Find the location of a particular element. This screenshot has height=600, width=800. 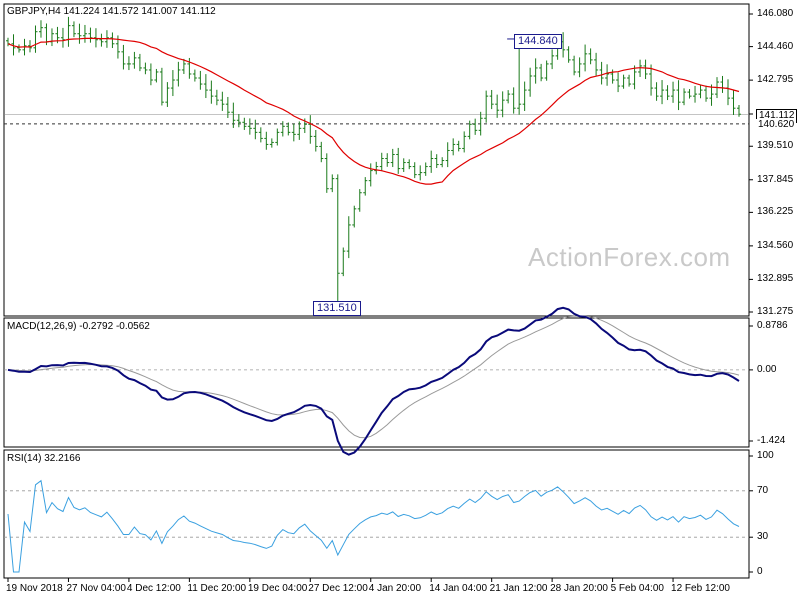

xtick-label: 27 Nov 04:00 is located at coordinates (96, 588).